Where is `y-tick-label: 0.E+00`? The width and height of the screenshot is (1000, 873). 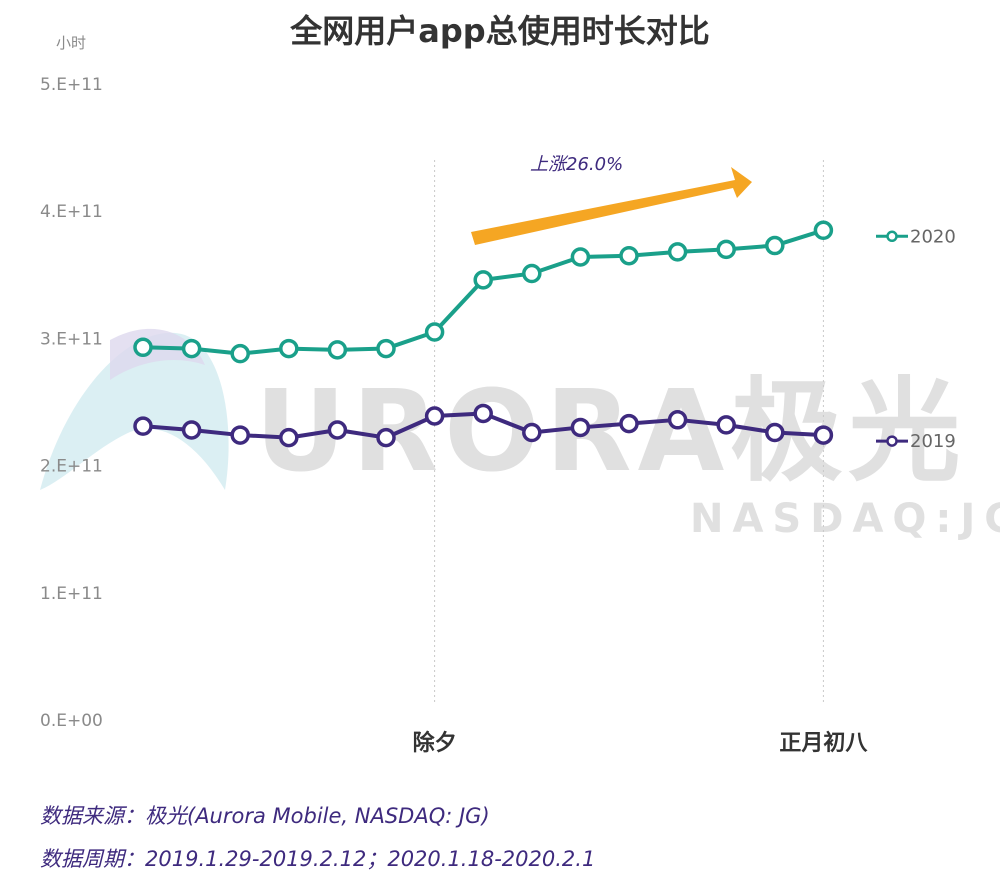
y-tick-label: 0.E+00 is located at coordinates (71, 721).